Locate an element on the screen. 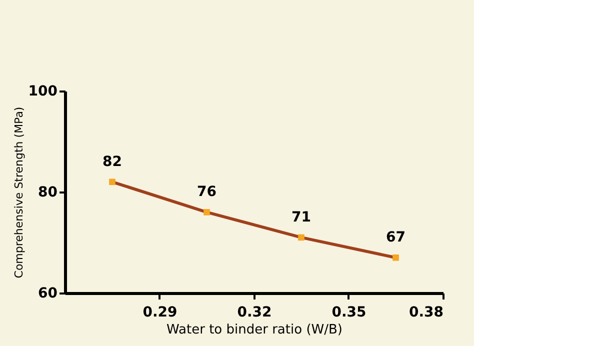  data-label: 71 is located at coordinates (301, 217).